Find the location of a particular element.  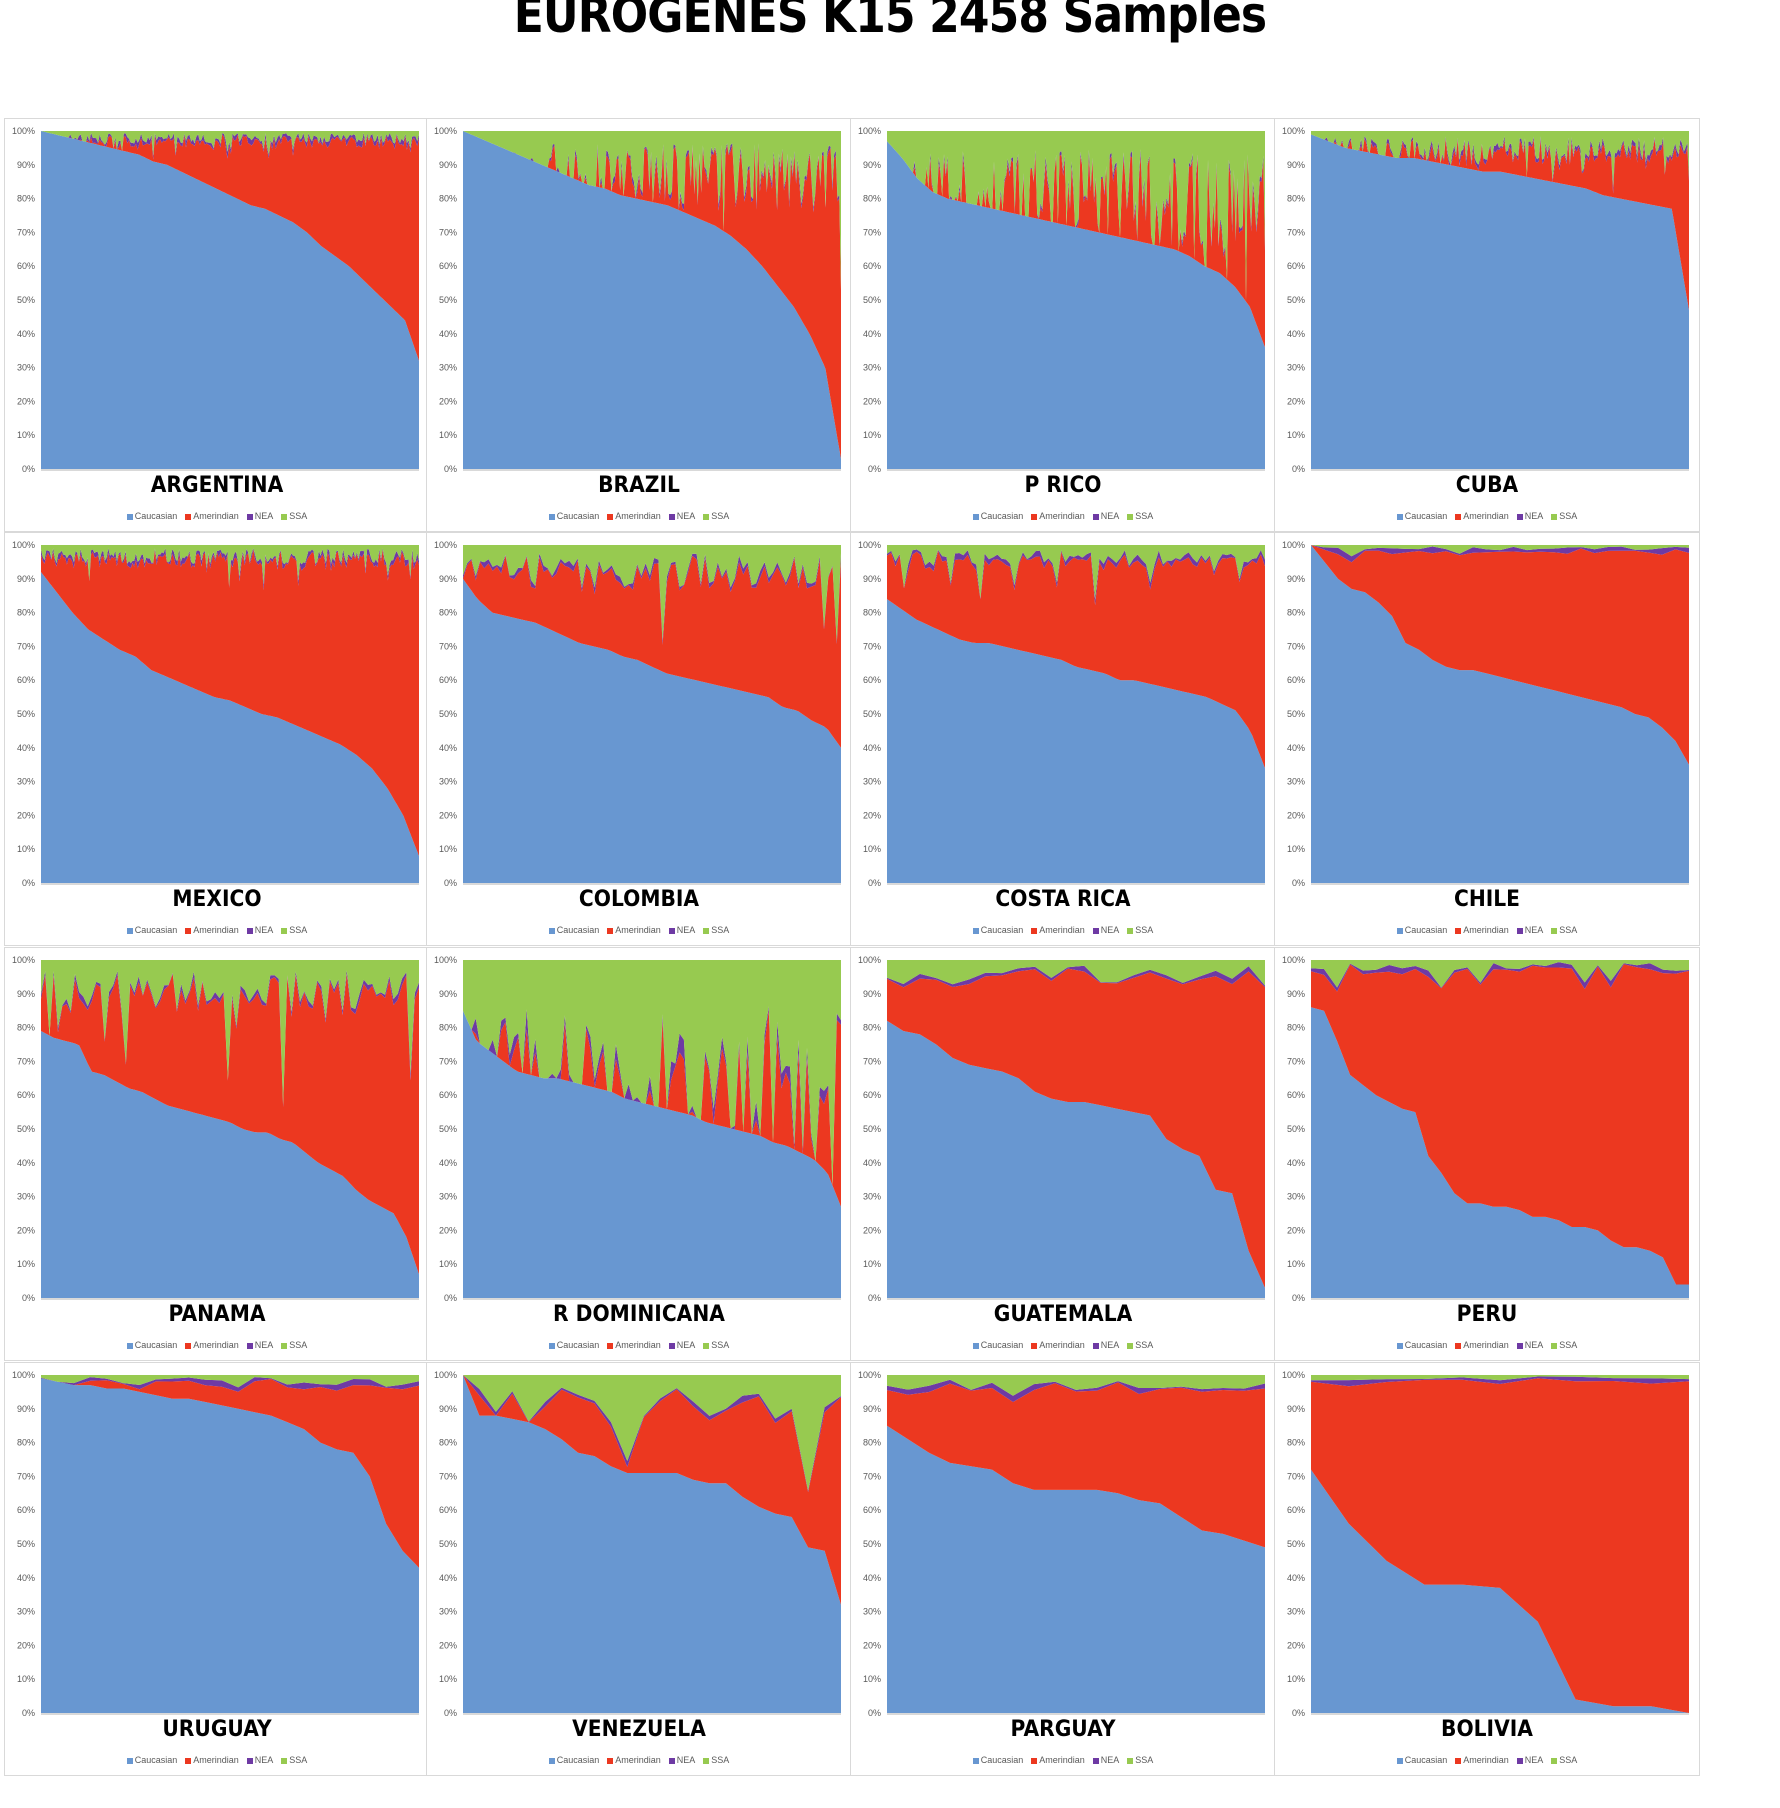

panel-title: MEXICO is located at coordinates (217, 899).